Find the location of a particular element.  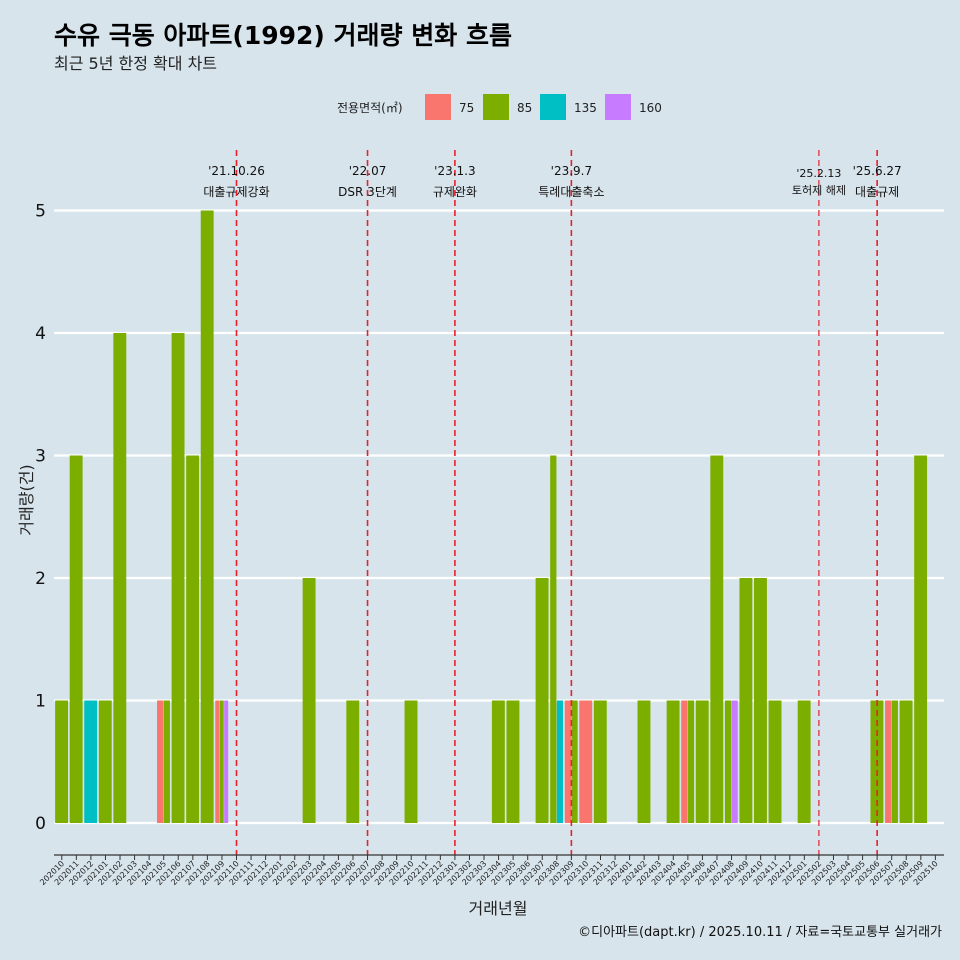

chart-title: 수유 극동 아파트(1992) 거래량 변화 흐름 is located at coordinates (283, 35).